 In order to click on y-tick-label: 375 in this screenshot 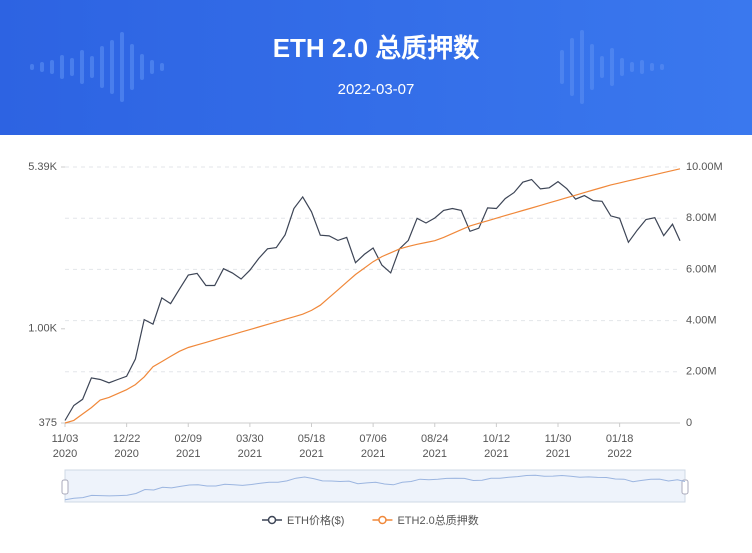, I will do `click(48, 423)`.